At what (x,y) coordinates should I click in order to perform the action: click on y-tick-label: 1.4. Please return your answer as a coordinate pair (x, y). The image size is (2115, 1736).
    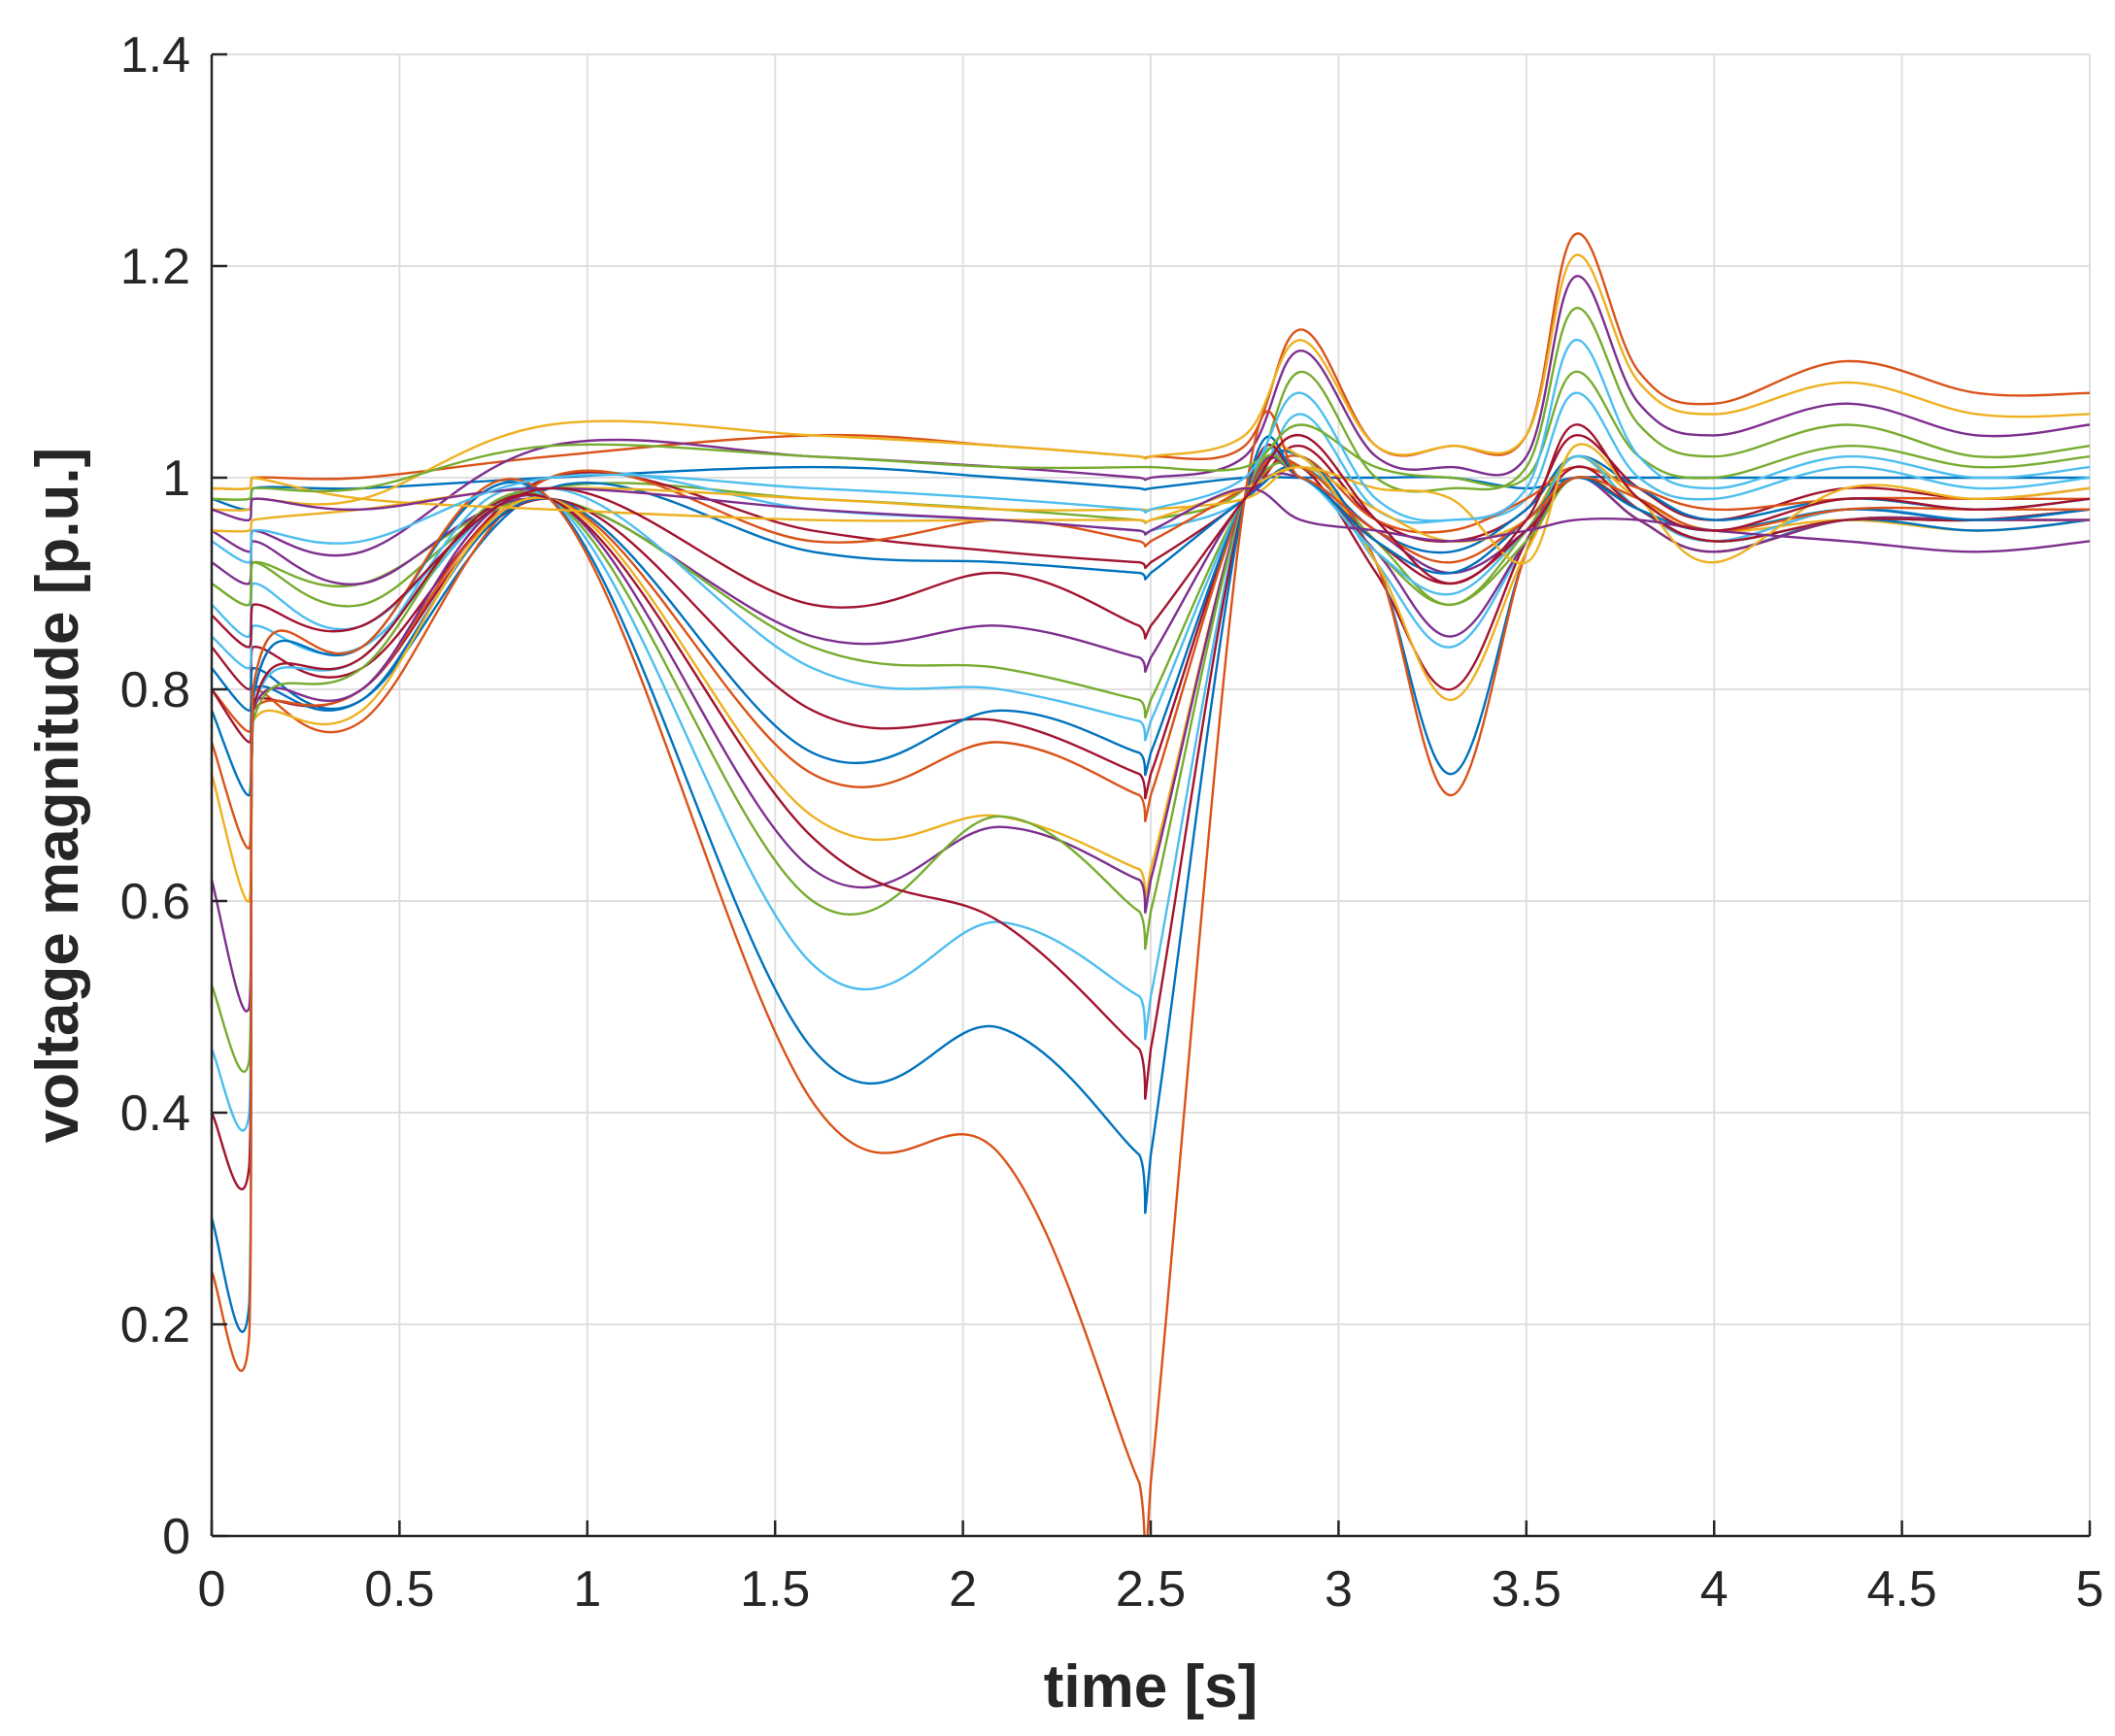
    Looking at the image, I should click on (155, 55).